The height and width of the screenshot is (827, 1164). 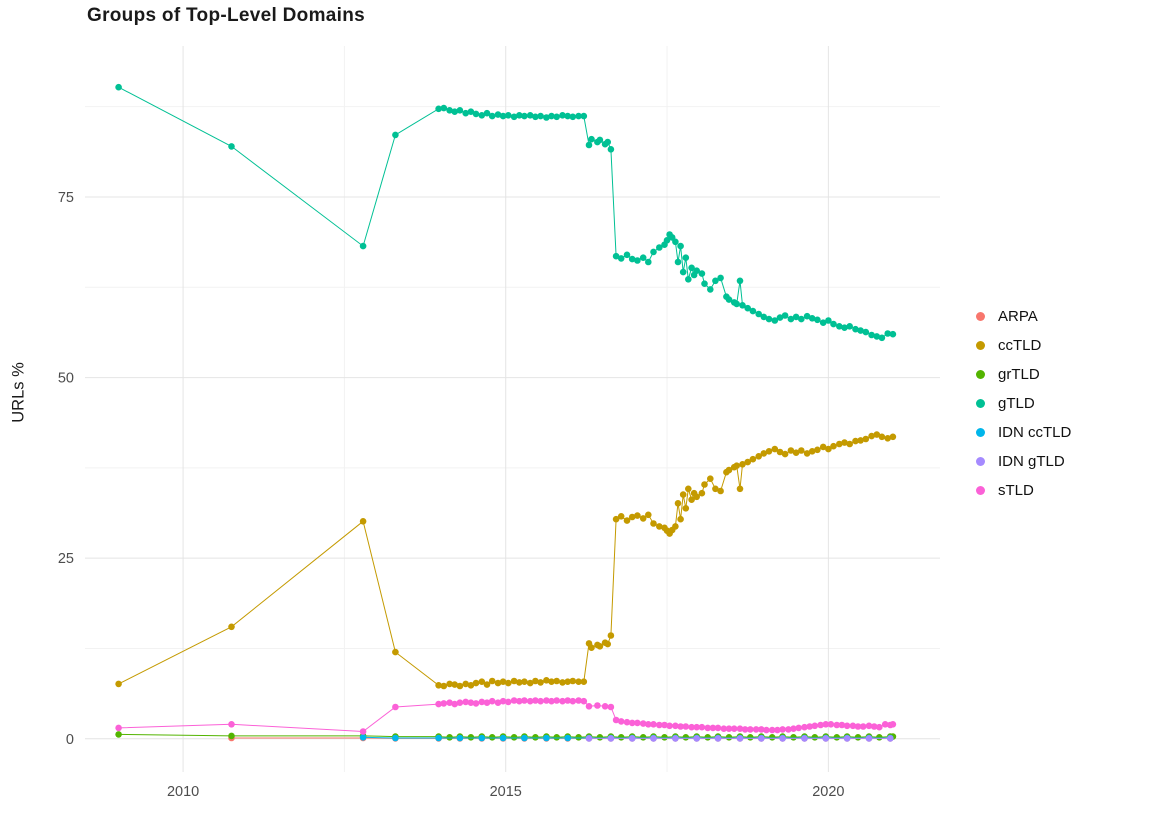 What do you see at coordinates (1023, 461) in the screenshot?
I see `legend-item-IDN-gTLD: IDN gTLD` at bounding box center [1023, 461].